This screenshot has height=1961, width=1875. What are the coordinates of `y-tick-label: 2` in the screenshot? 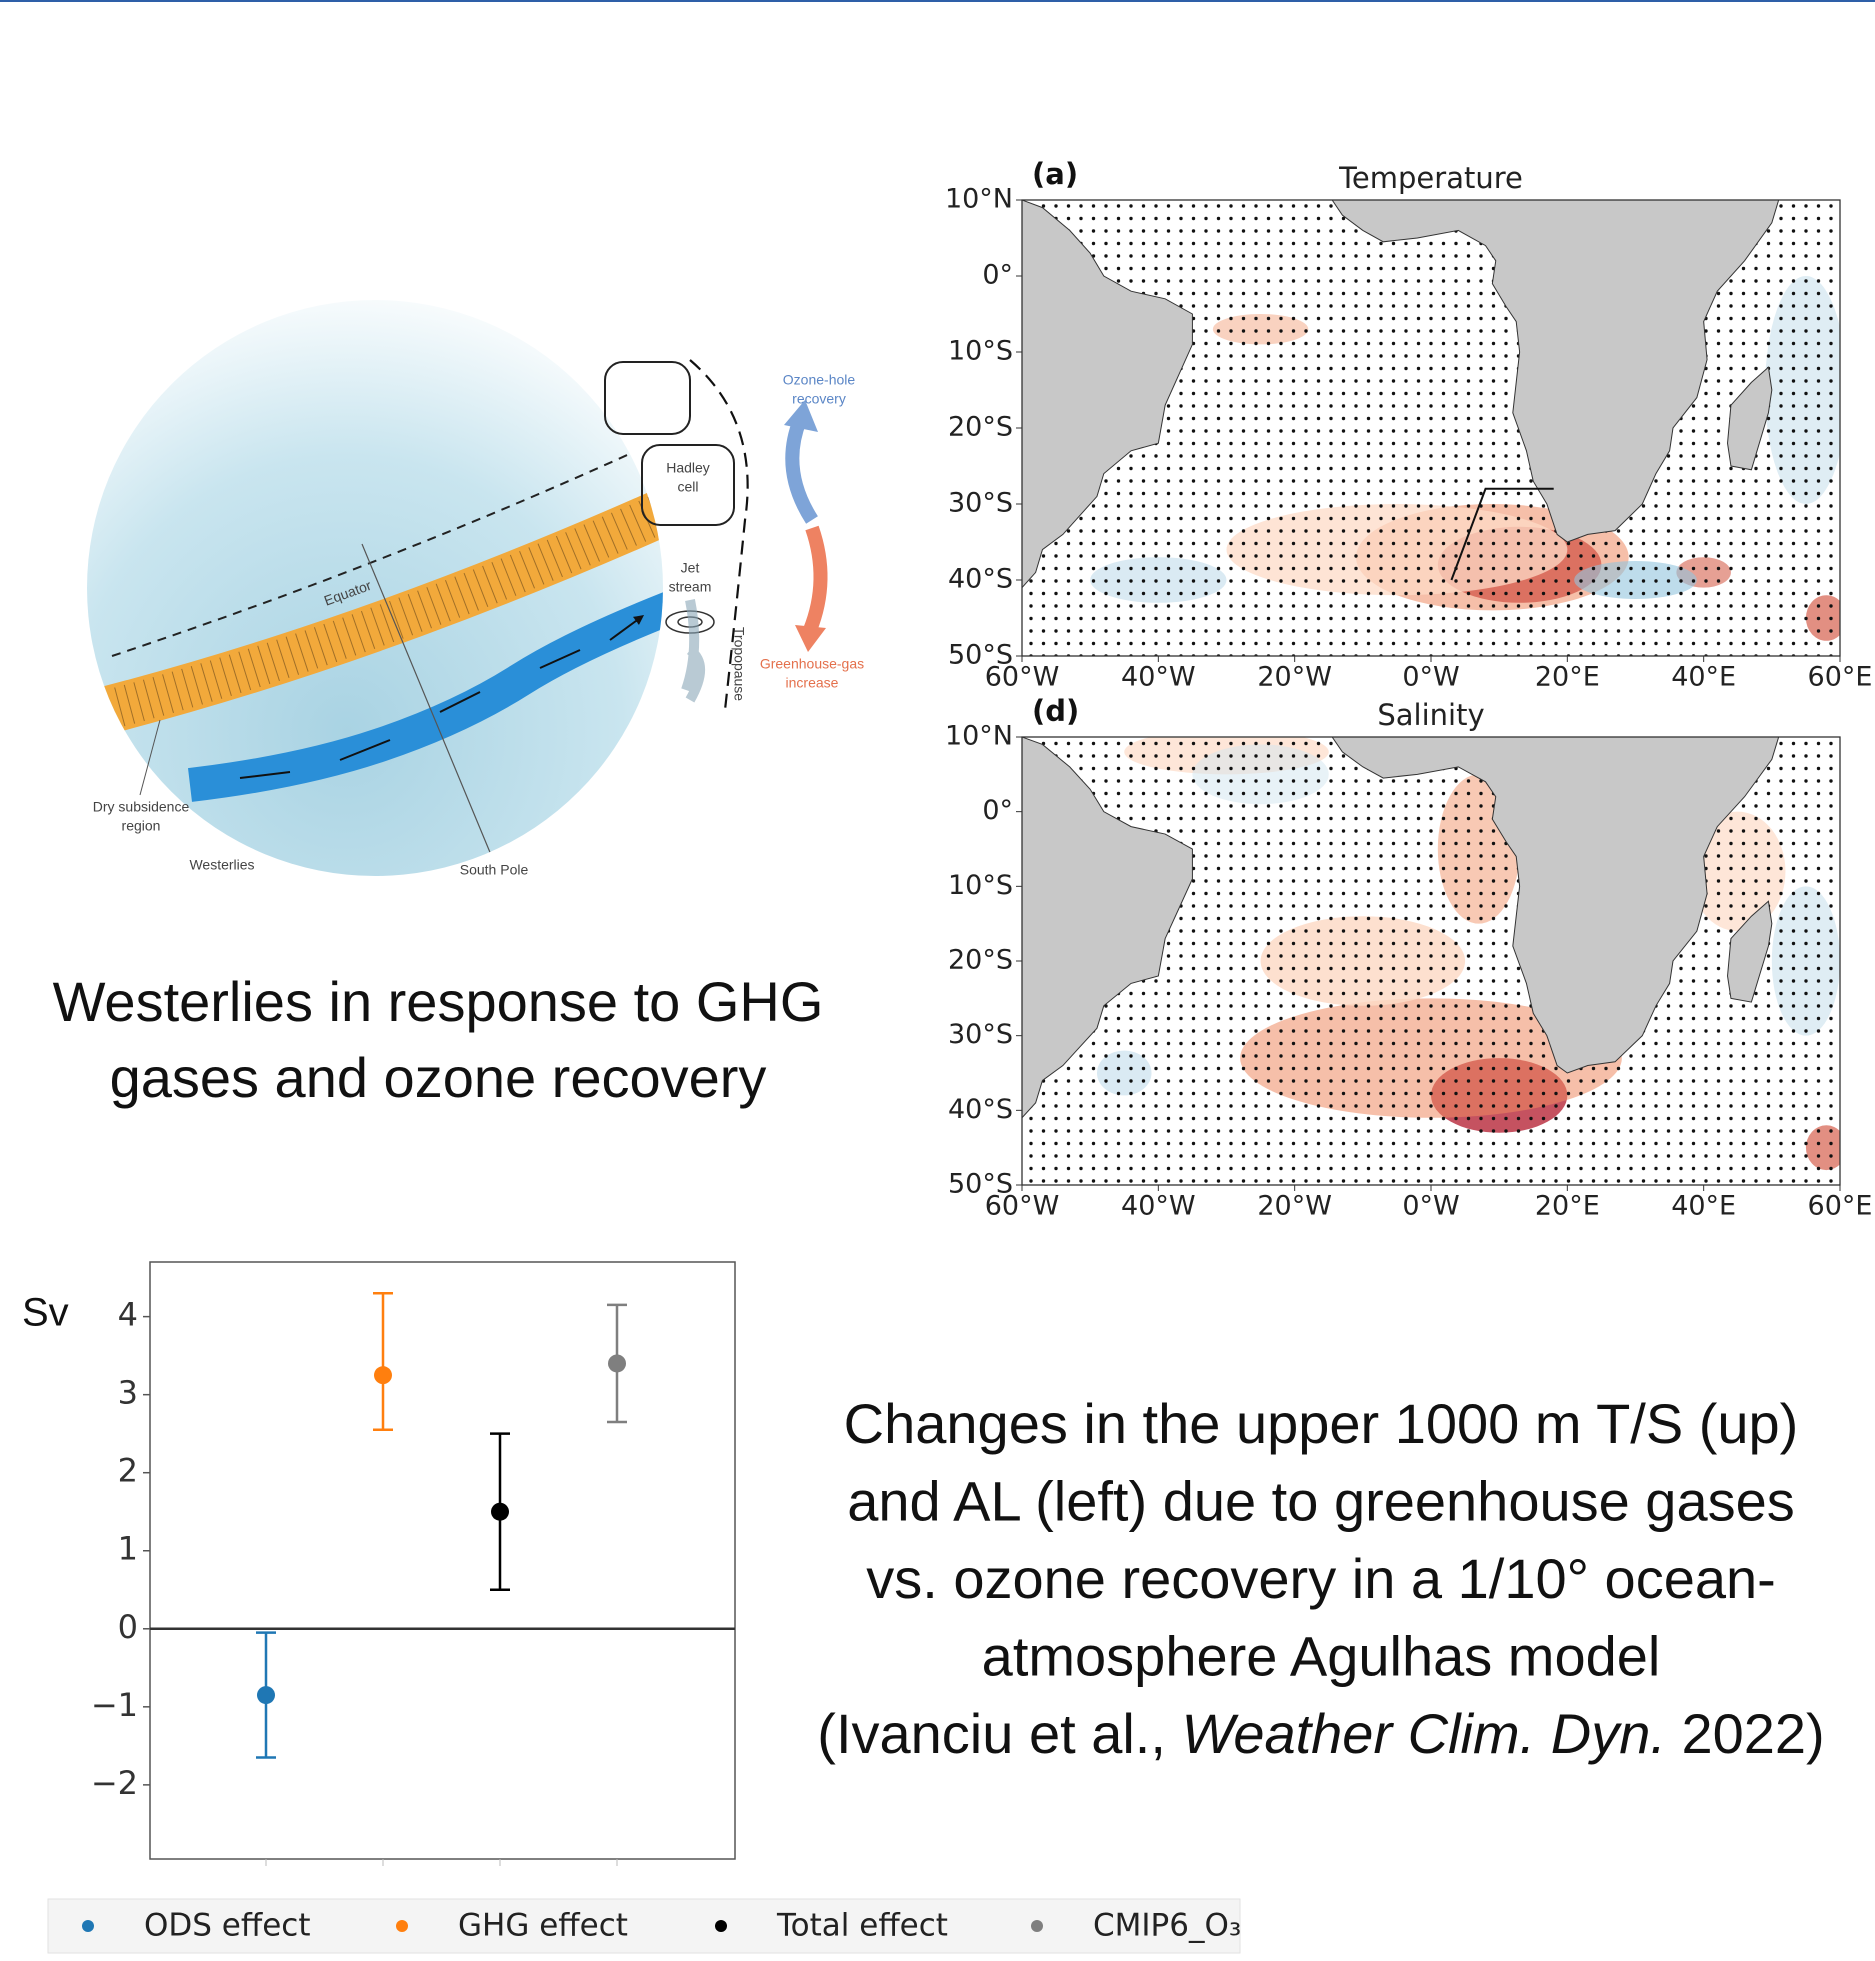 It's located at (128, 1471).